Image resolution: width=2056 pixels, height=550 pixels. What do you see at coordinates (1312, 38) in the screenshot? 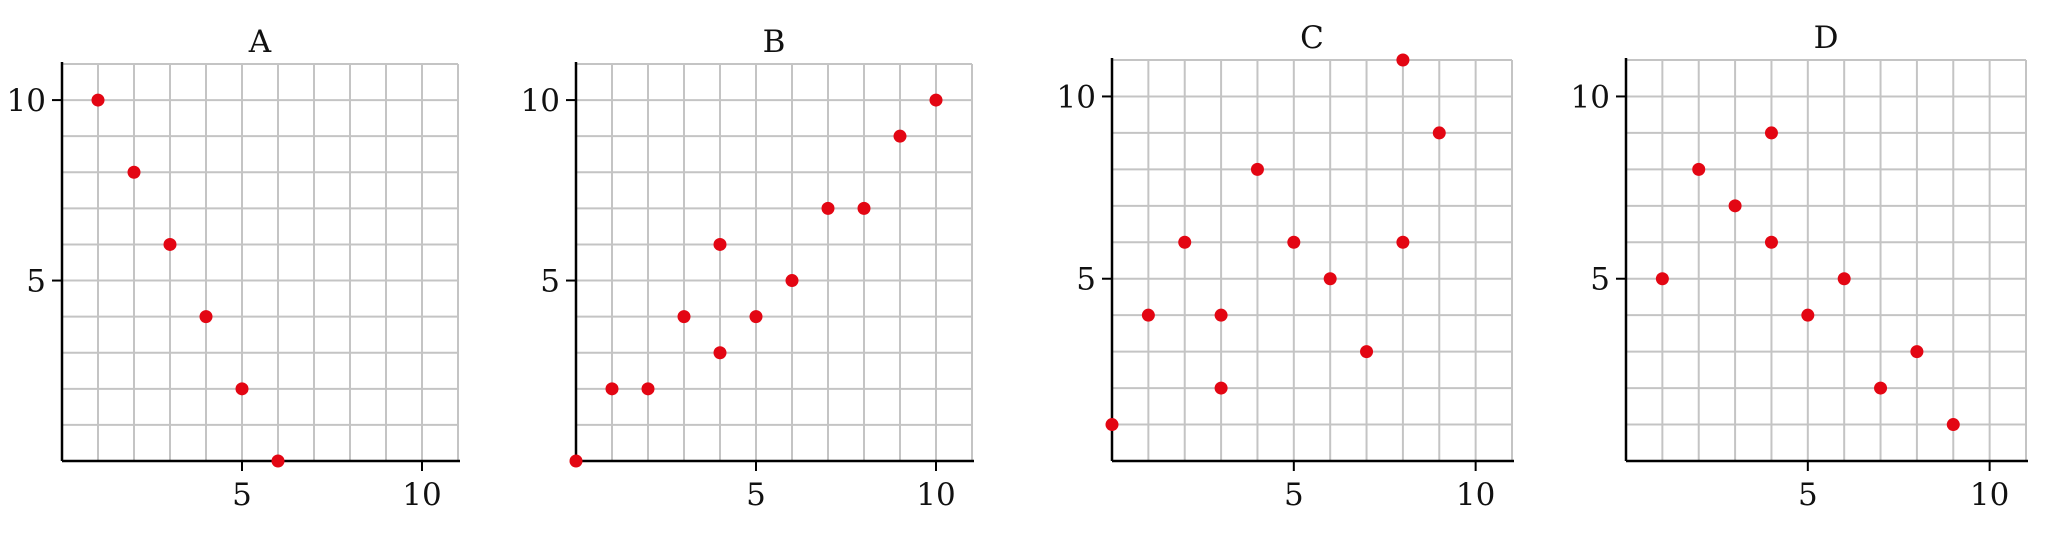
I see `chart-title: C` at bounding box center [1312, 38].